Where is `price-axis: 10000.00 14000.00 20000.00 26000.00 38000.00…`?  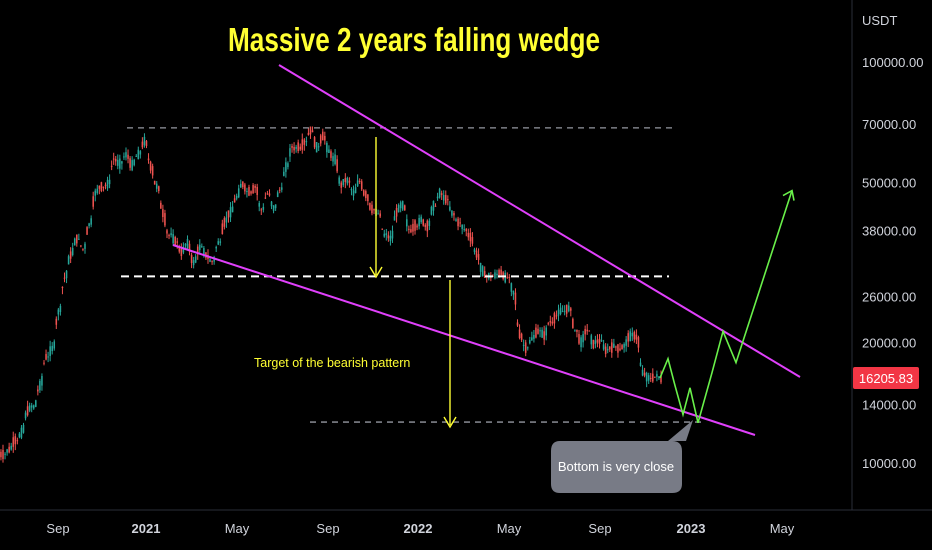
price-axis: 10000.00 14000.00 20000.00 26000.00 38000.00… is located at coordinates (892, 263).